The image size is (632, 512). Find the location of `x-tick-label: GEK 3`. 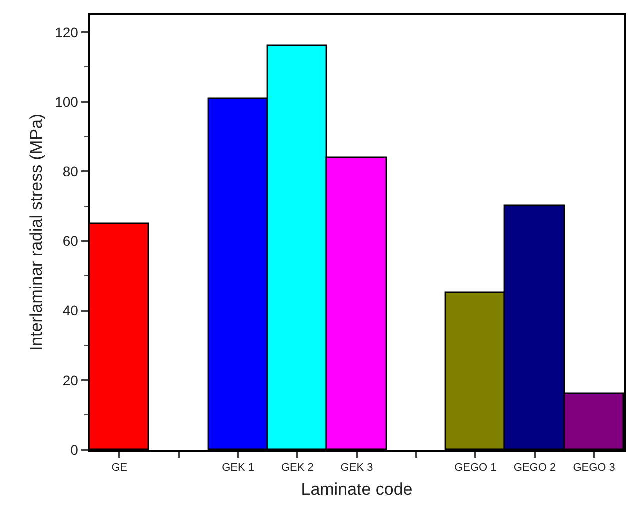

x-tick-label: GEK 3 is located at coordinates (357, 468).